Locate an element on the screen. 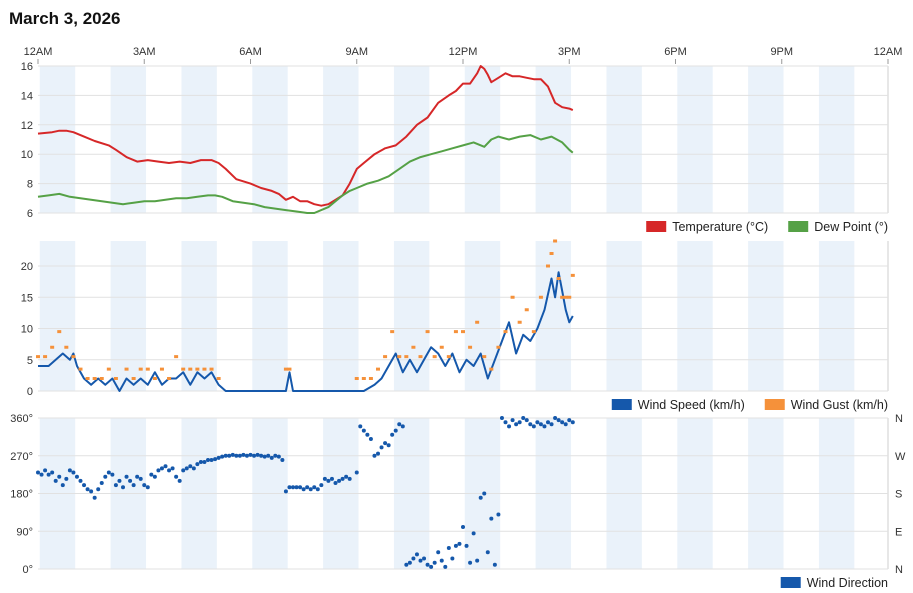  legend-label: Wind Gust (km/h) is located at coordinates (839, 405).